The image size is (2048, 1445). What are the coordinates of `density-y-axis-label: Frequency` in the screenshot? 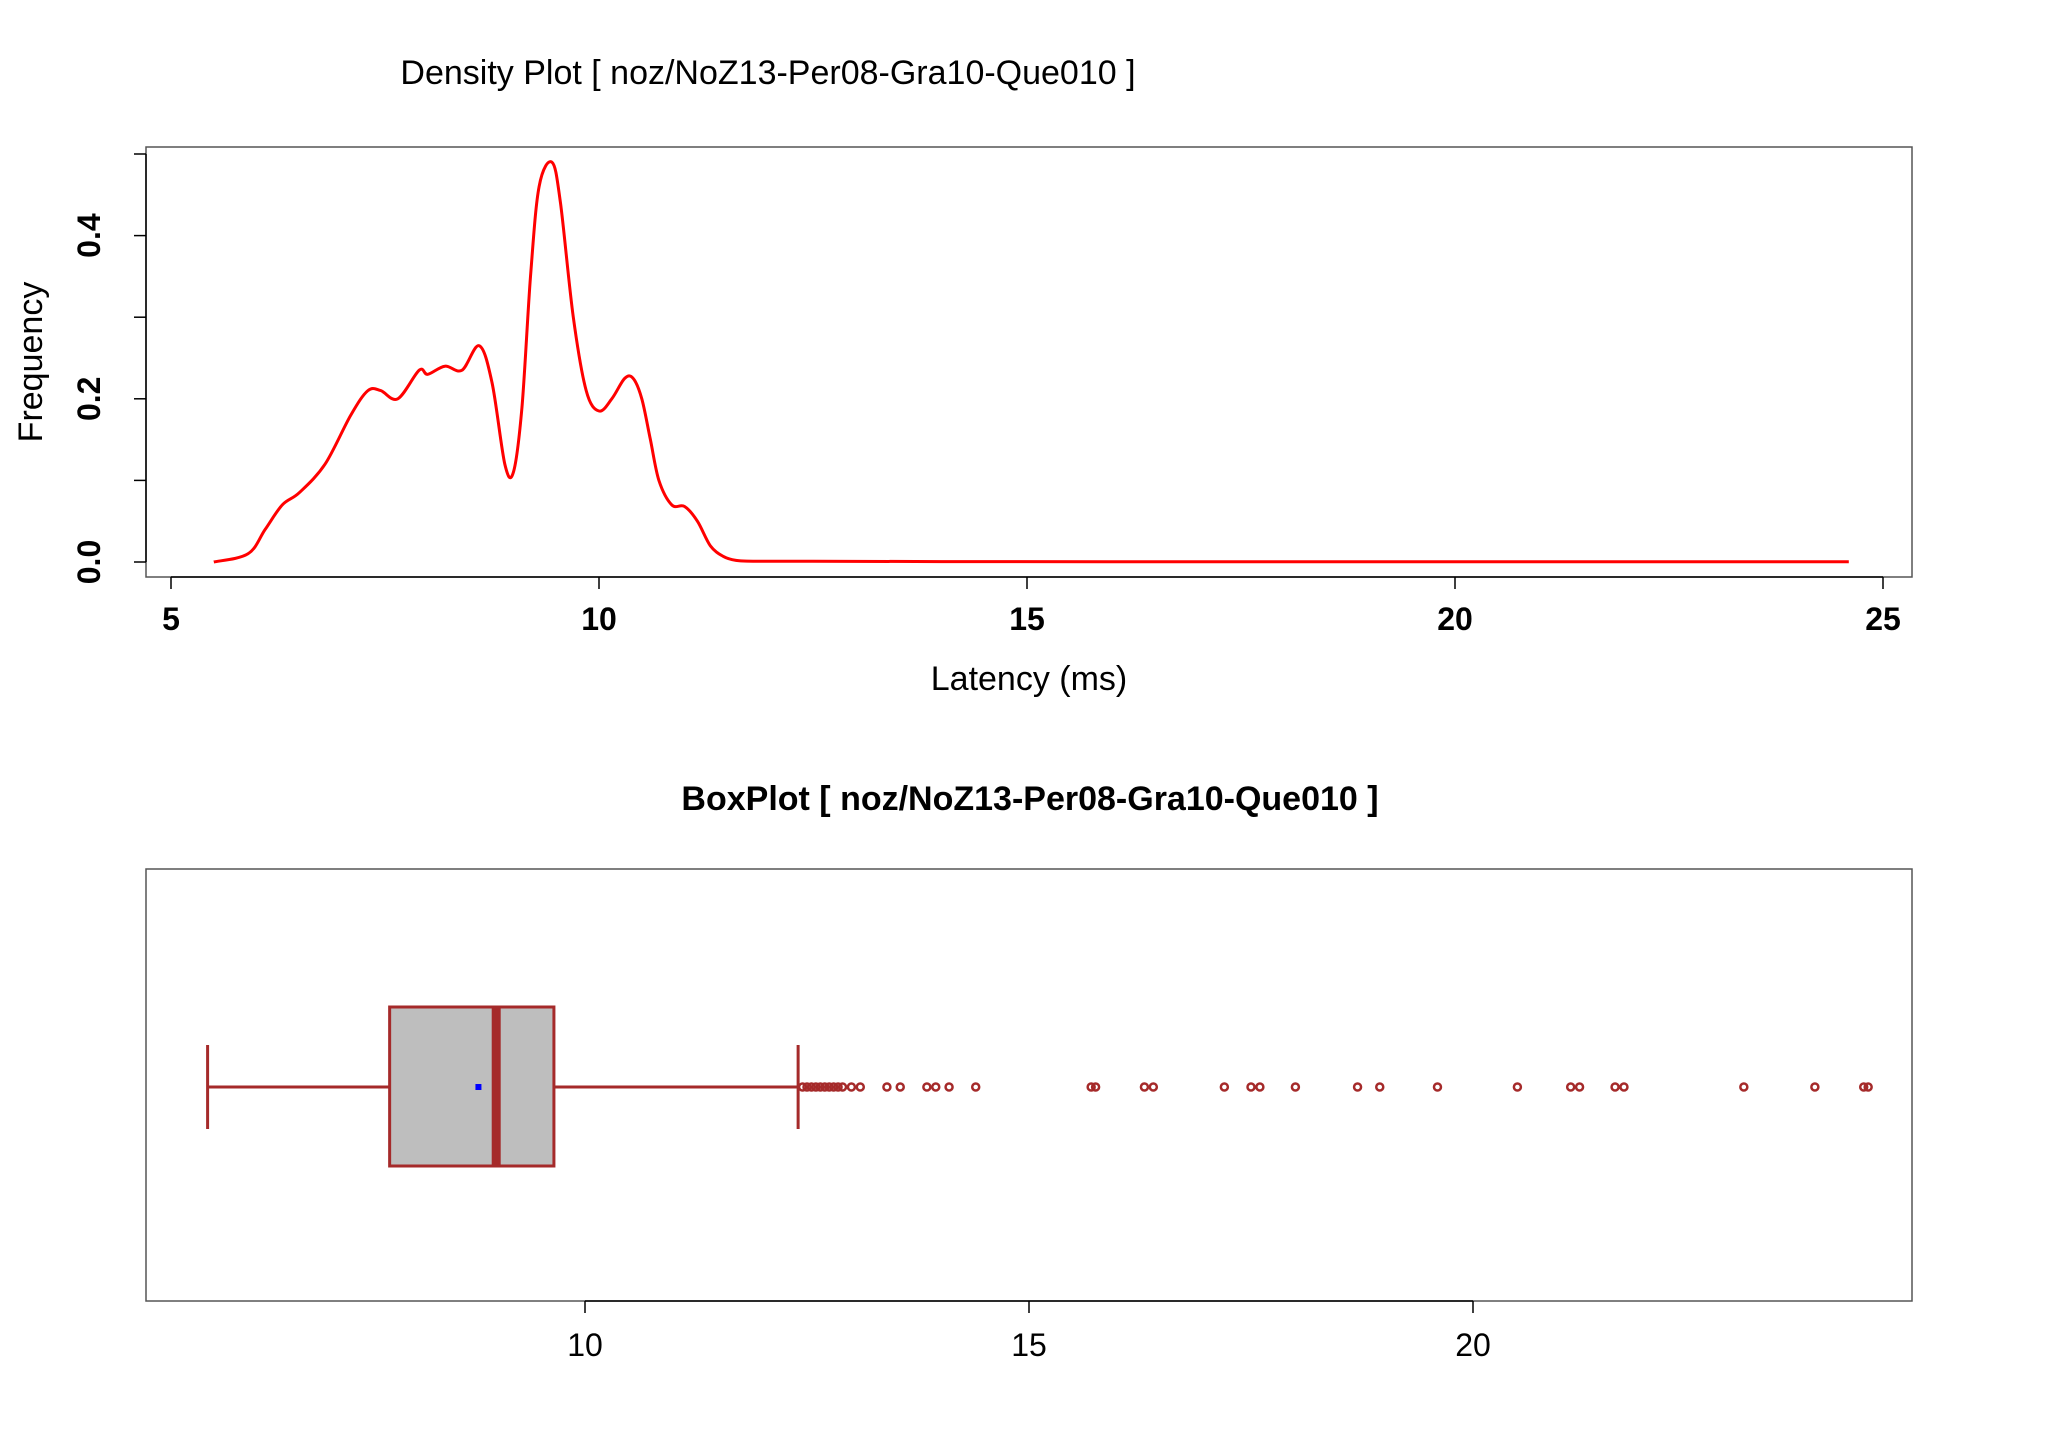 It's located at (31, 362).